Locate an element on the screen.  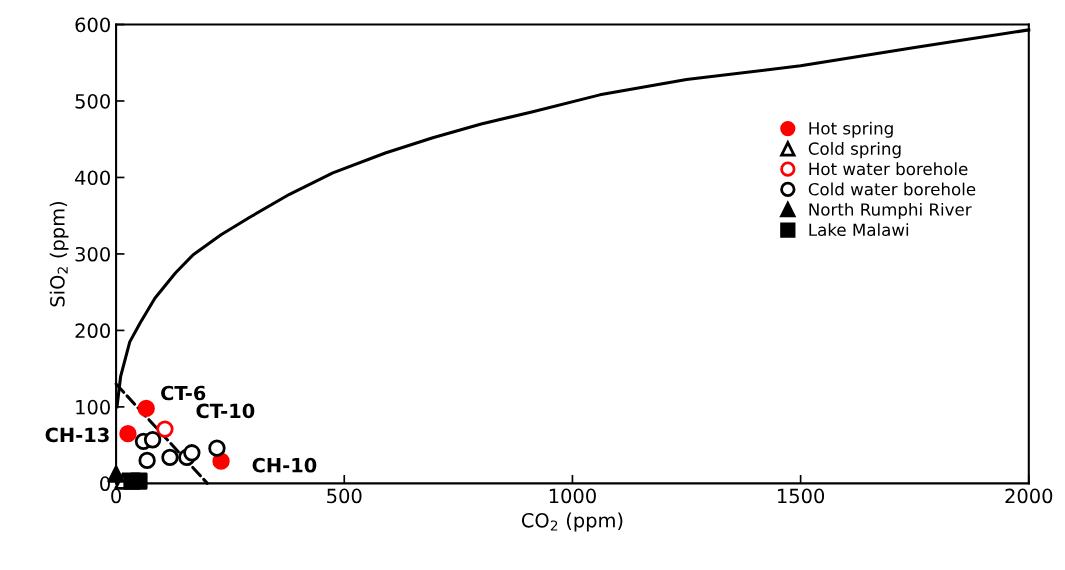
x-tick-label: 0 is located at coordinates (116, 496).